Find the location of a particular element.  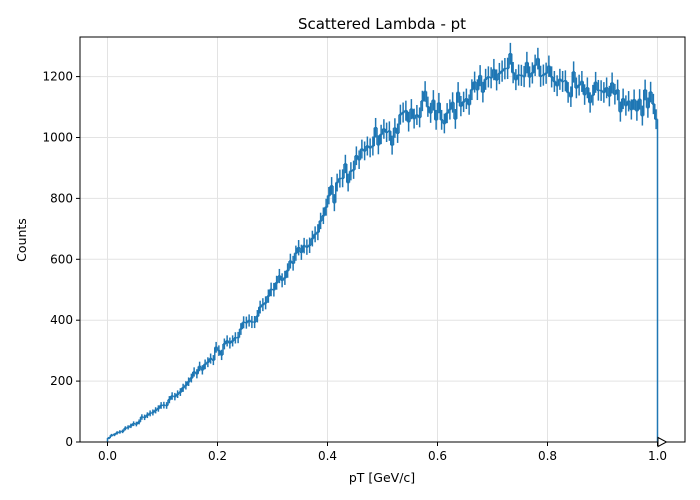

y-tick-label: 1200 is located at coordinates (57, 77).